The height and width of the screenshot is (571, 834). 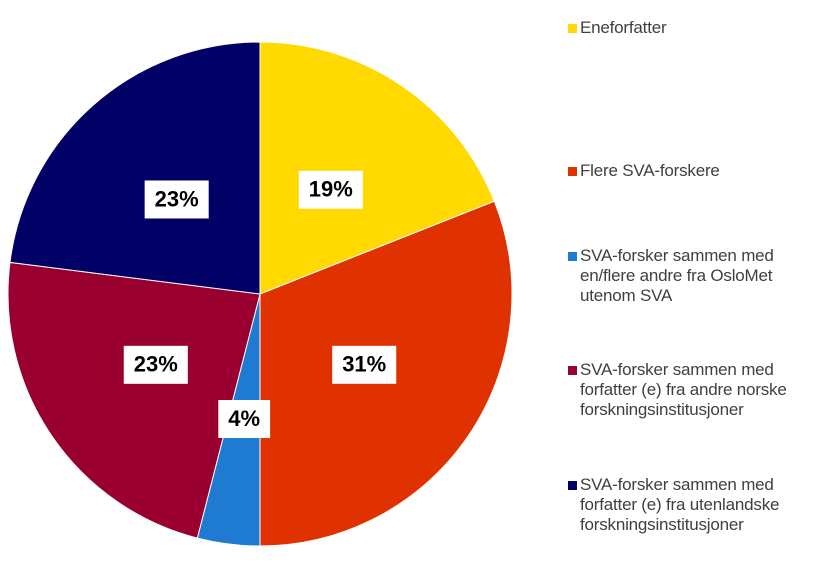 What do you see at coordinates (623, 27) in the screenshot?
I see `legend-label: Eneforfatter` at bounding box center [623, 27].